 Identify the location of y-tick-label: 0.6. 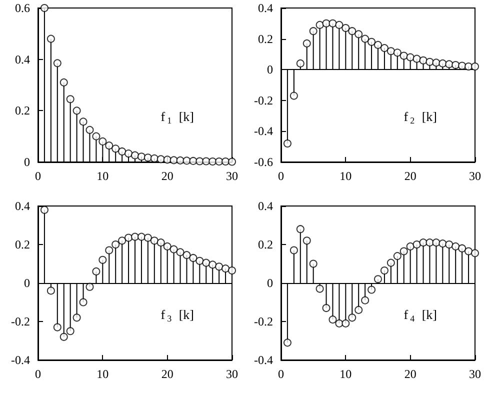
(22, 8).